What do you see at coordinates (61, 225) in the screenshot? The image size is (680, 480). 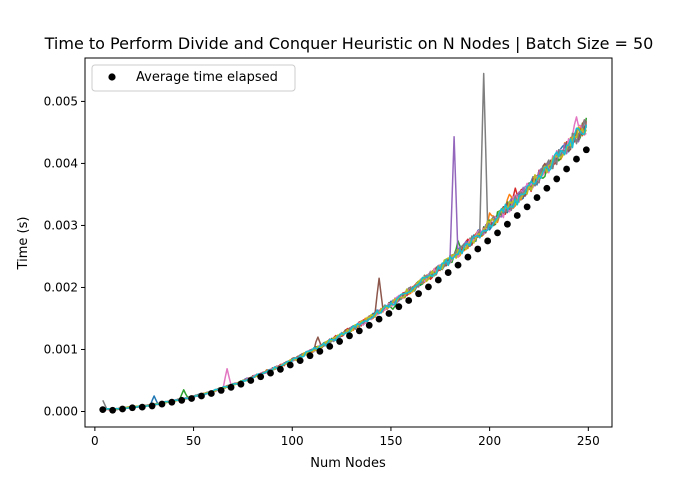 I see `y-tick-label: 0.003` at bounding box center [61, 225].